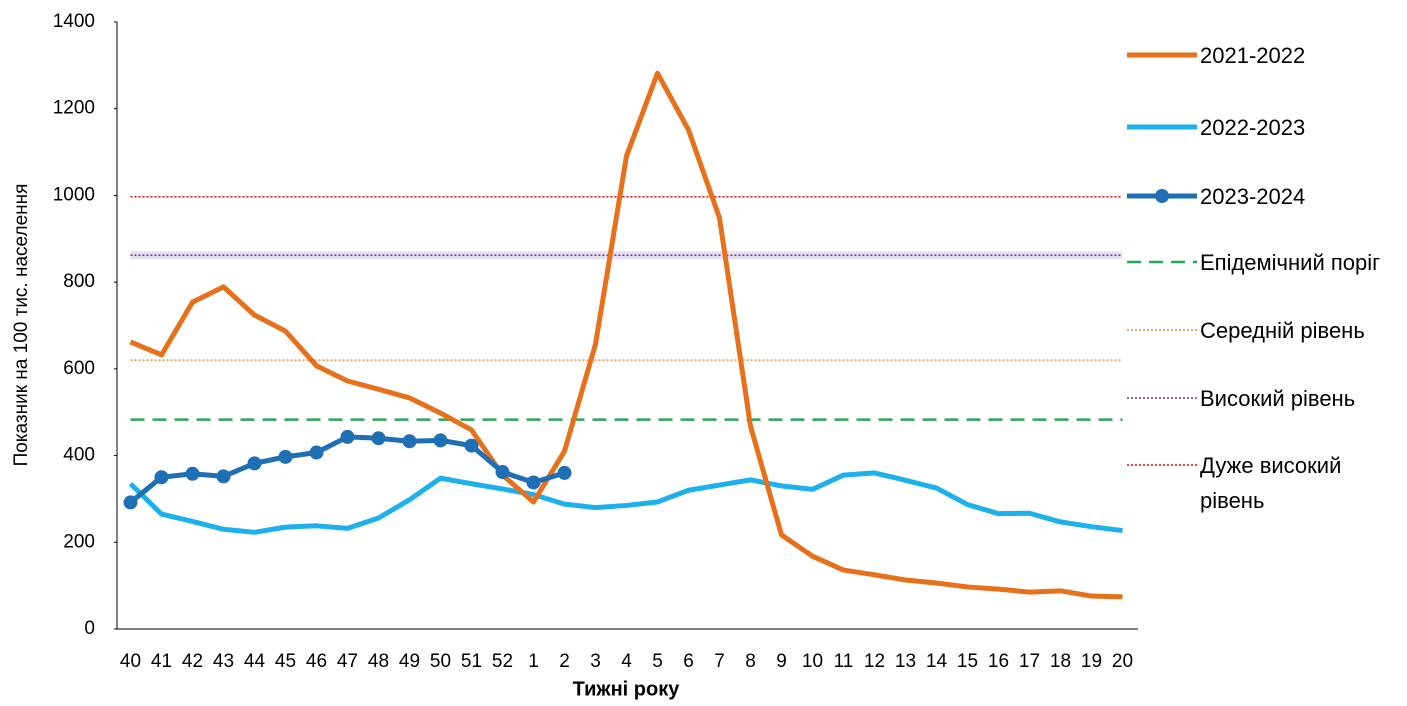 The height and width of the screenshot is (706, 1407). I want to click on y-axis-title: Показник на 100 тис. населення, so click(21, 325).